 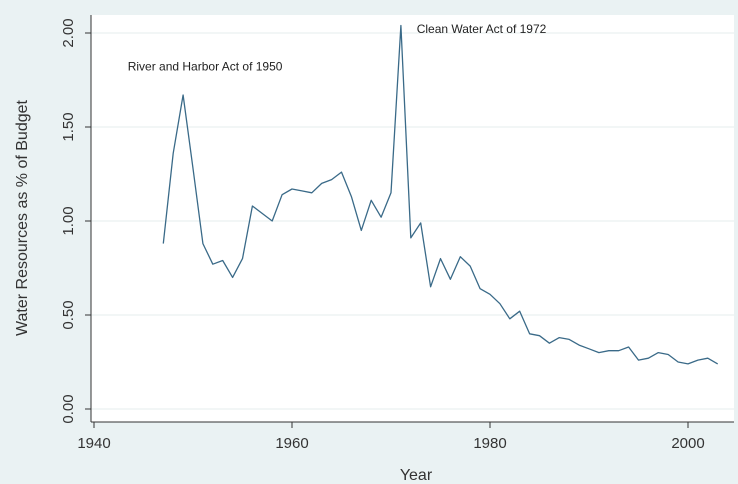 I want to click on annotation-label: River and Harbor Act of 1950, so click(x=205, y=67).